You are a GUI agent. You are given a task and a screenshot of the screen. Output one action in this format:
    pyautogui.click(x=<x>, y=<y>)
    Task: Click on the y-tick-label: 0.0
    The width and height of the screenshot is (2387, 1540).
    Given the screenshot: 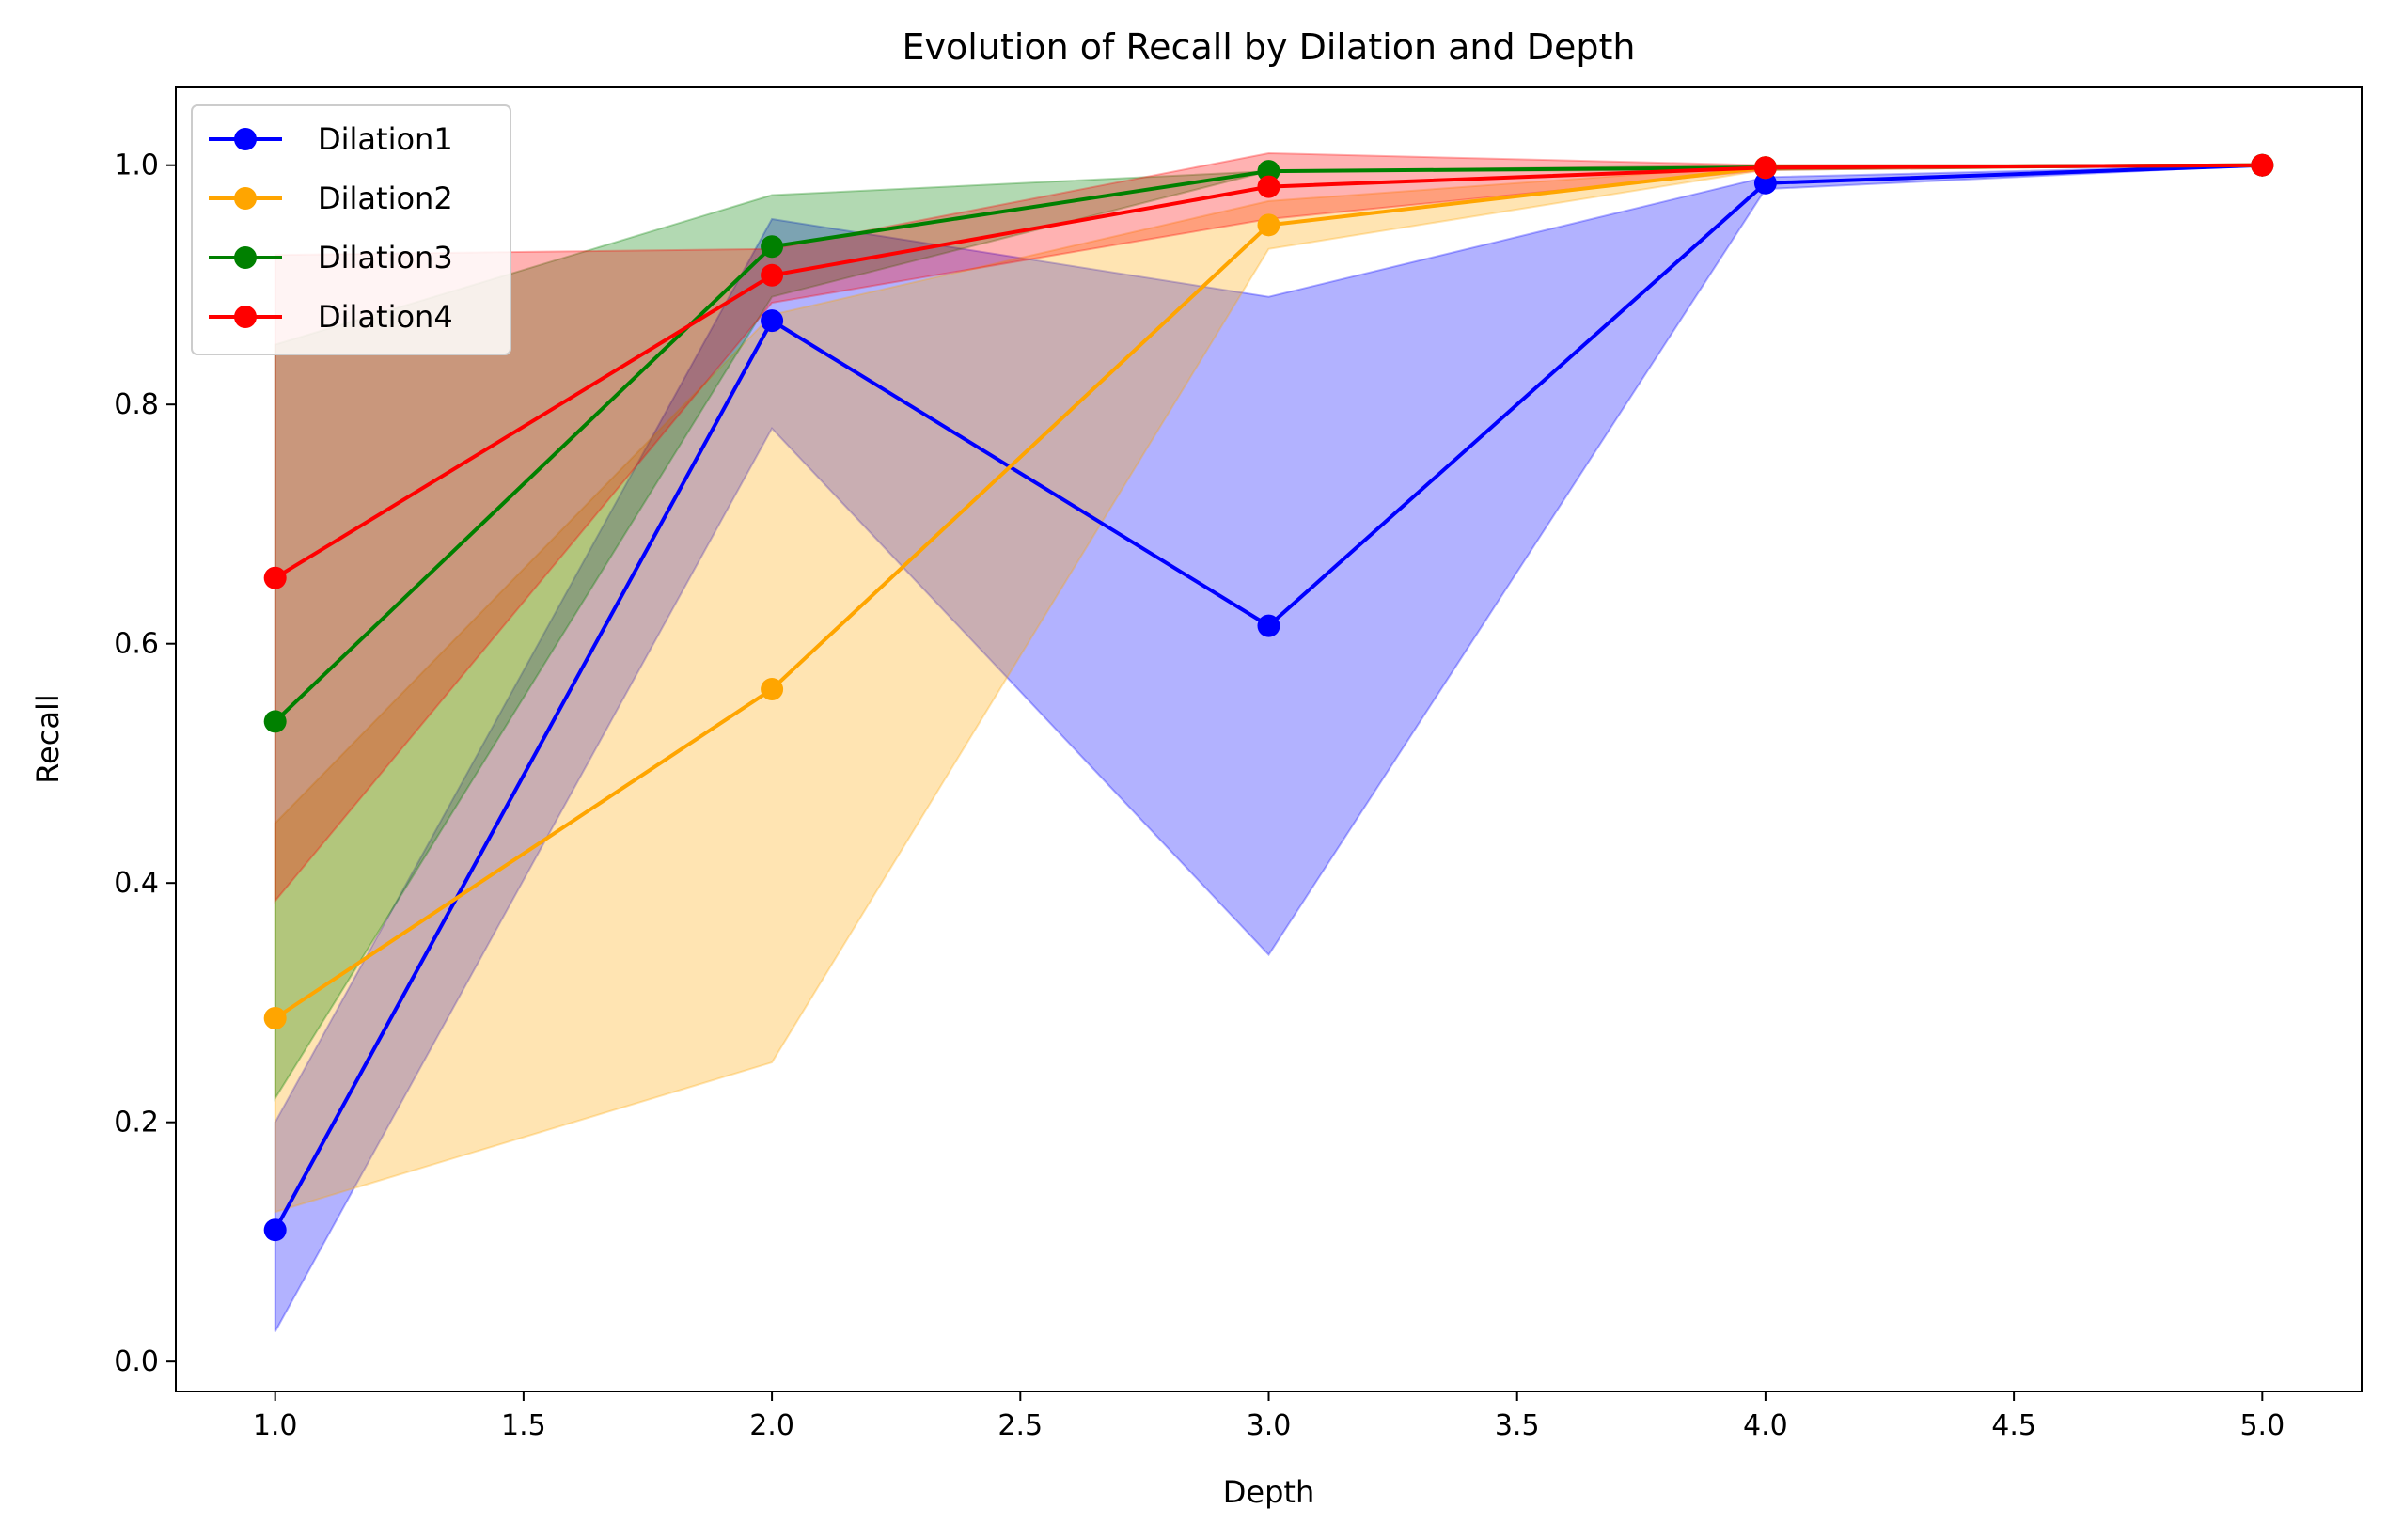 What is the action you would take?
    pyautogui.click(x=136, y=1361)
    